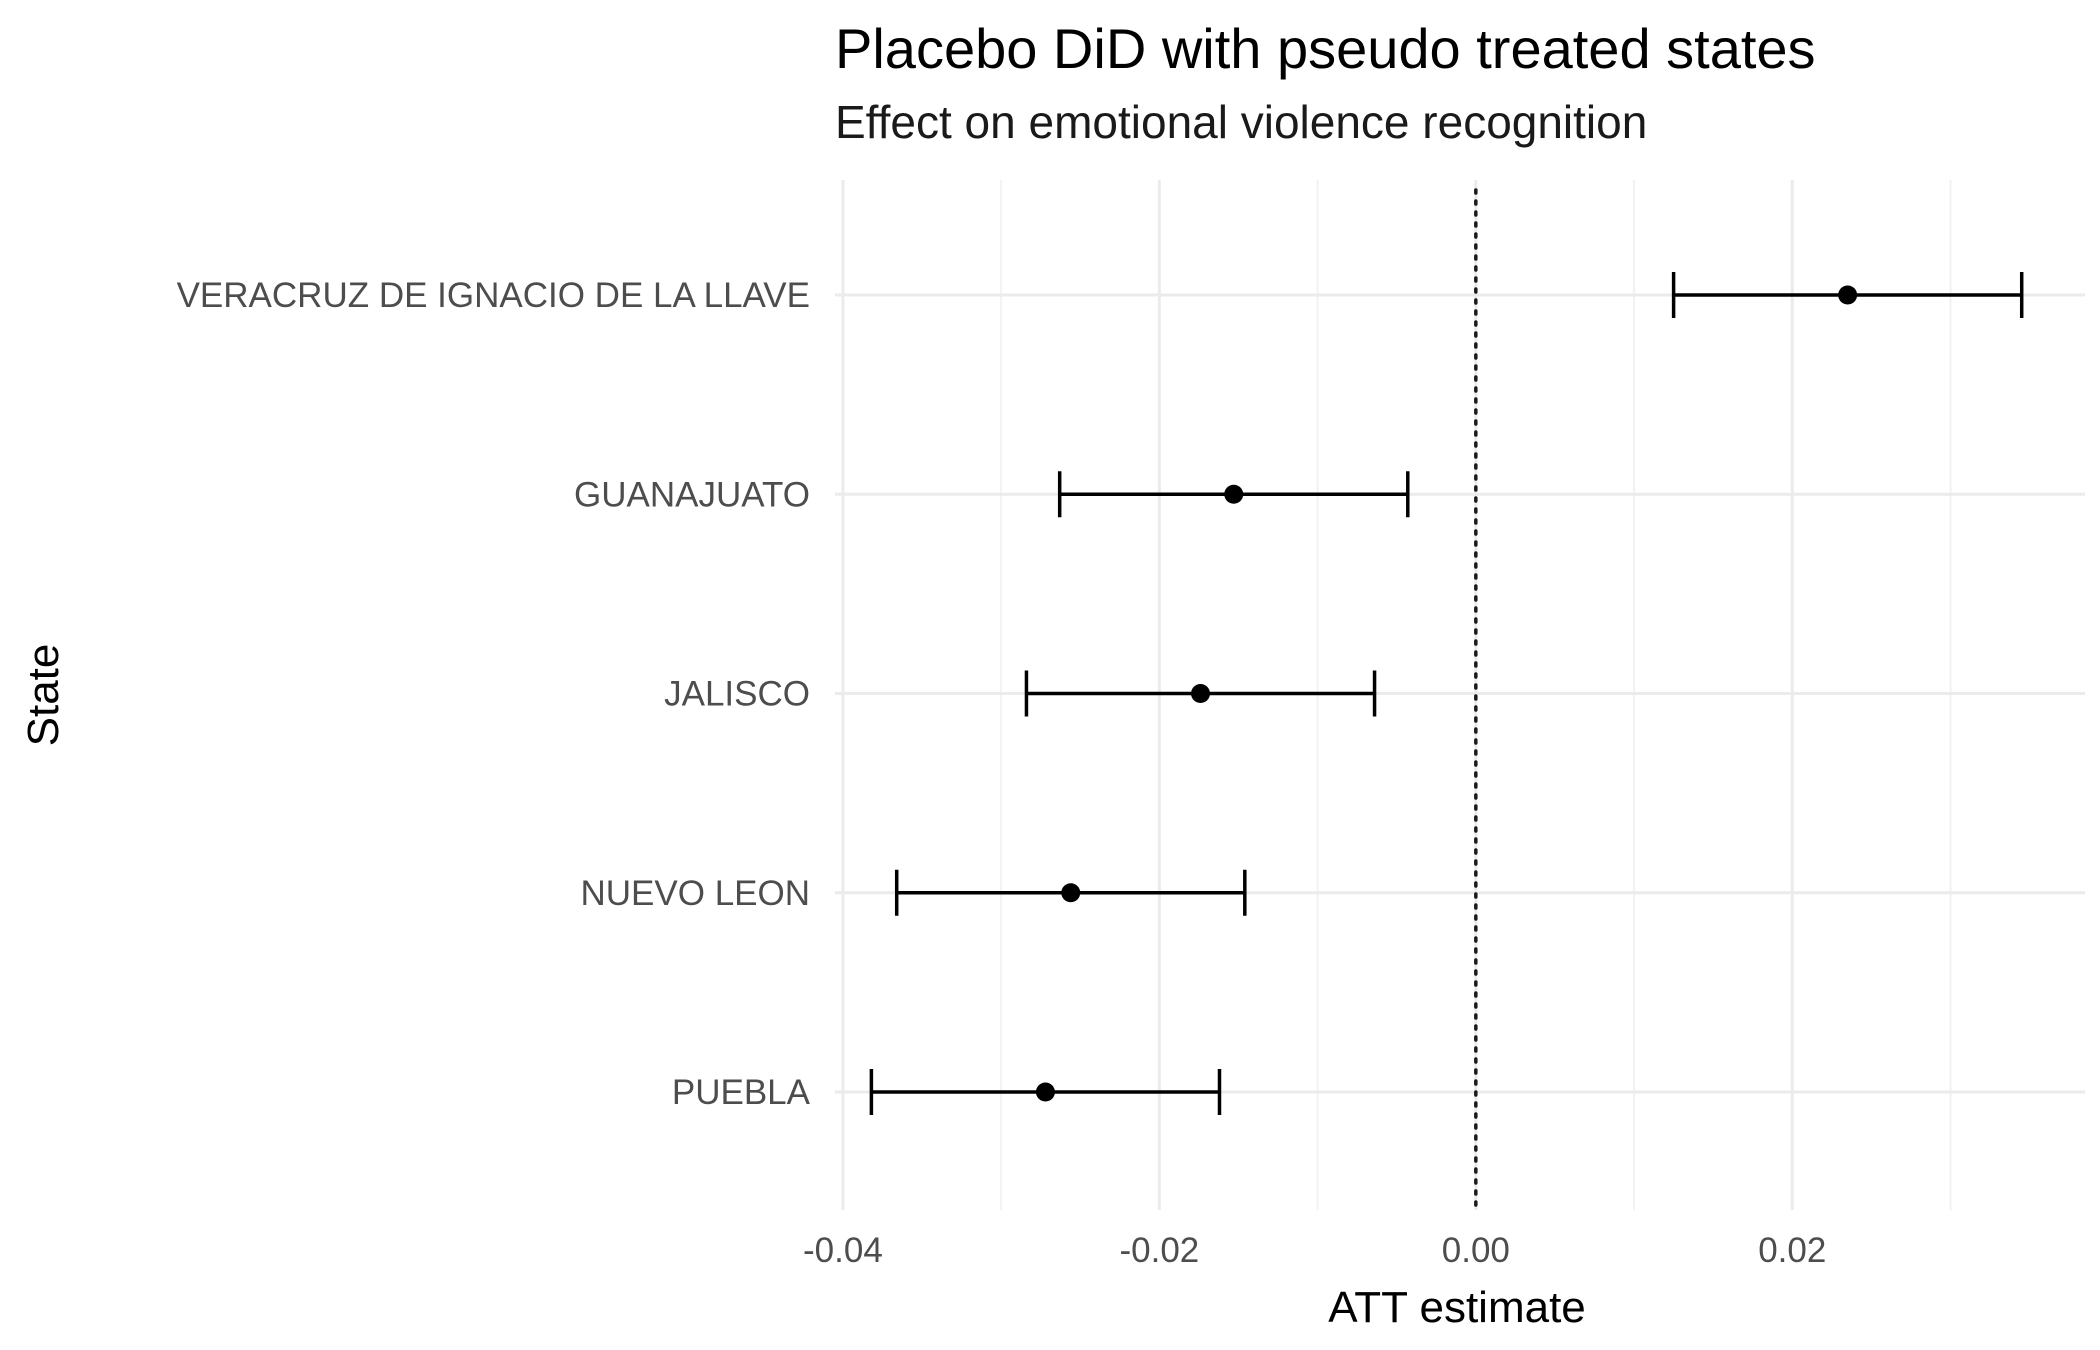  Describe the element at coordinates (1476, 1250) in the screenshot. I see `x-tick-label: 0.00` at that location.